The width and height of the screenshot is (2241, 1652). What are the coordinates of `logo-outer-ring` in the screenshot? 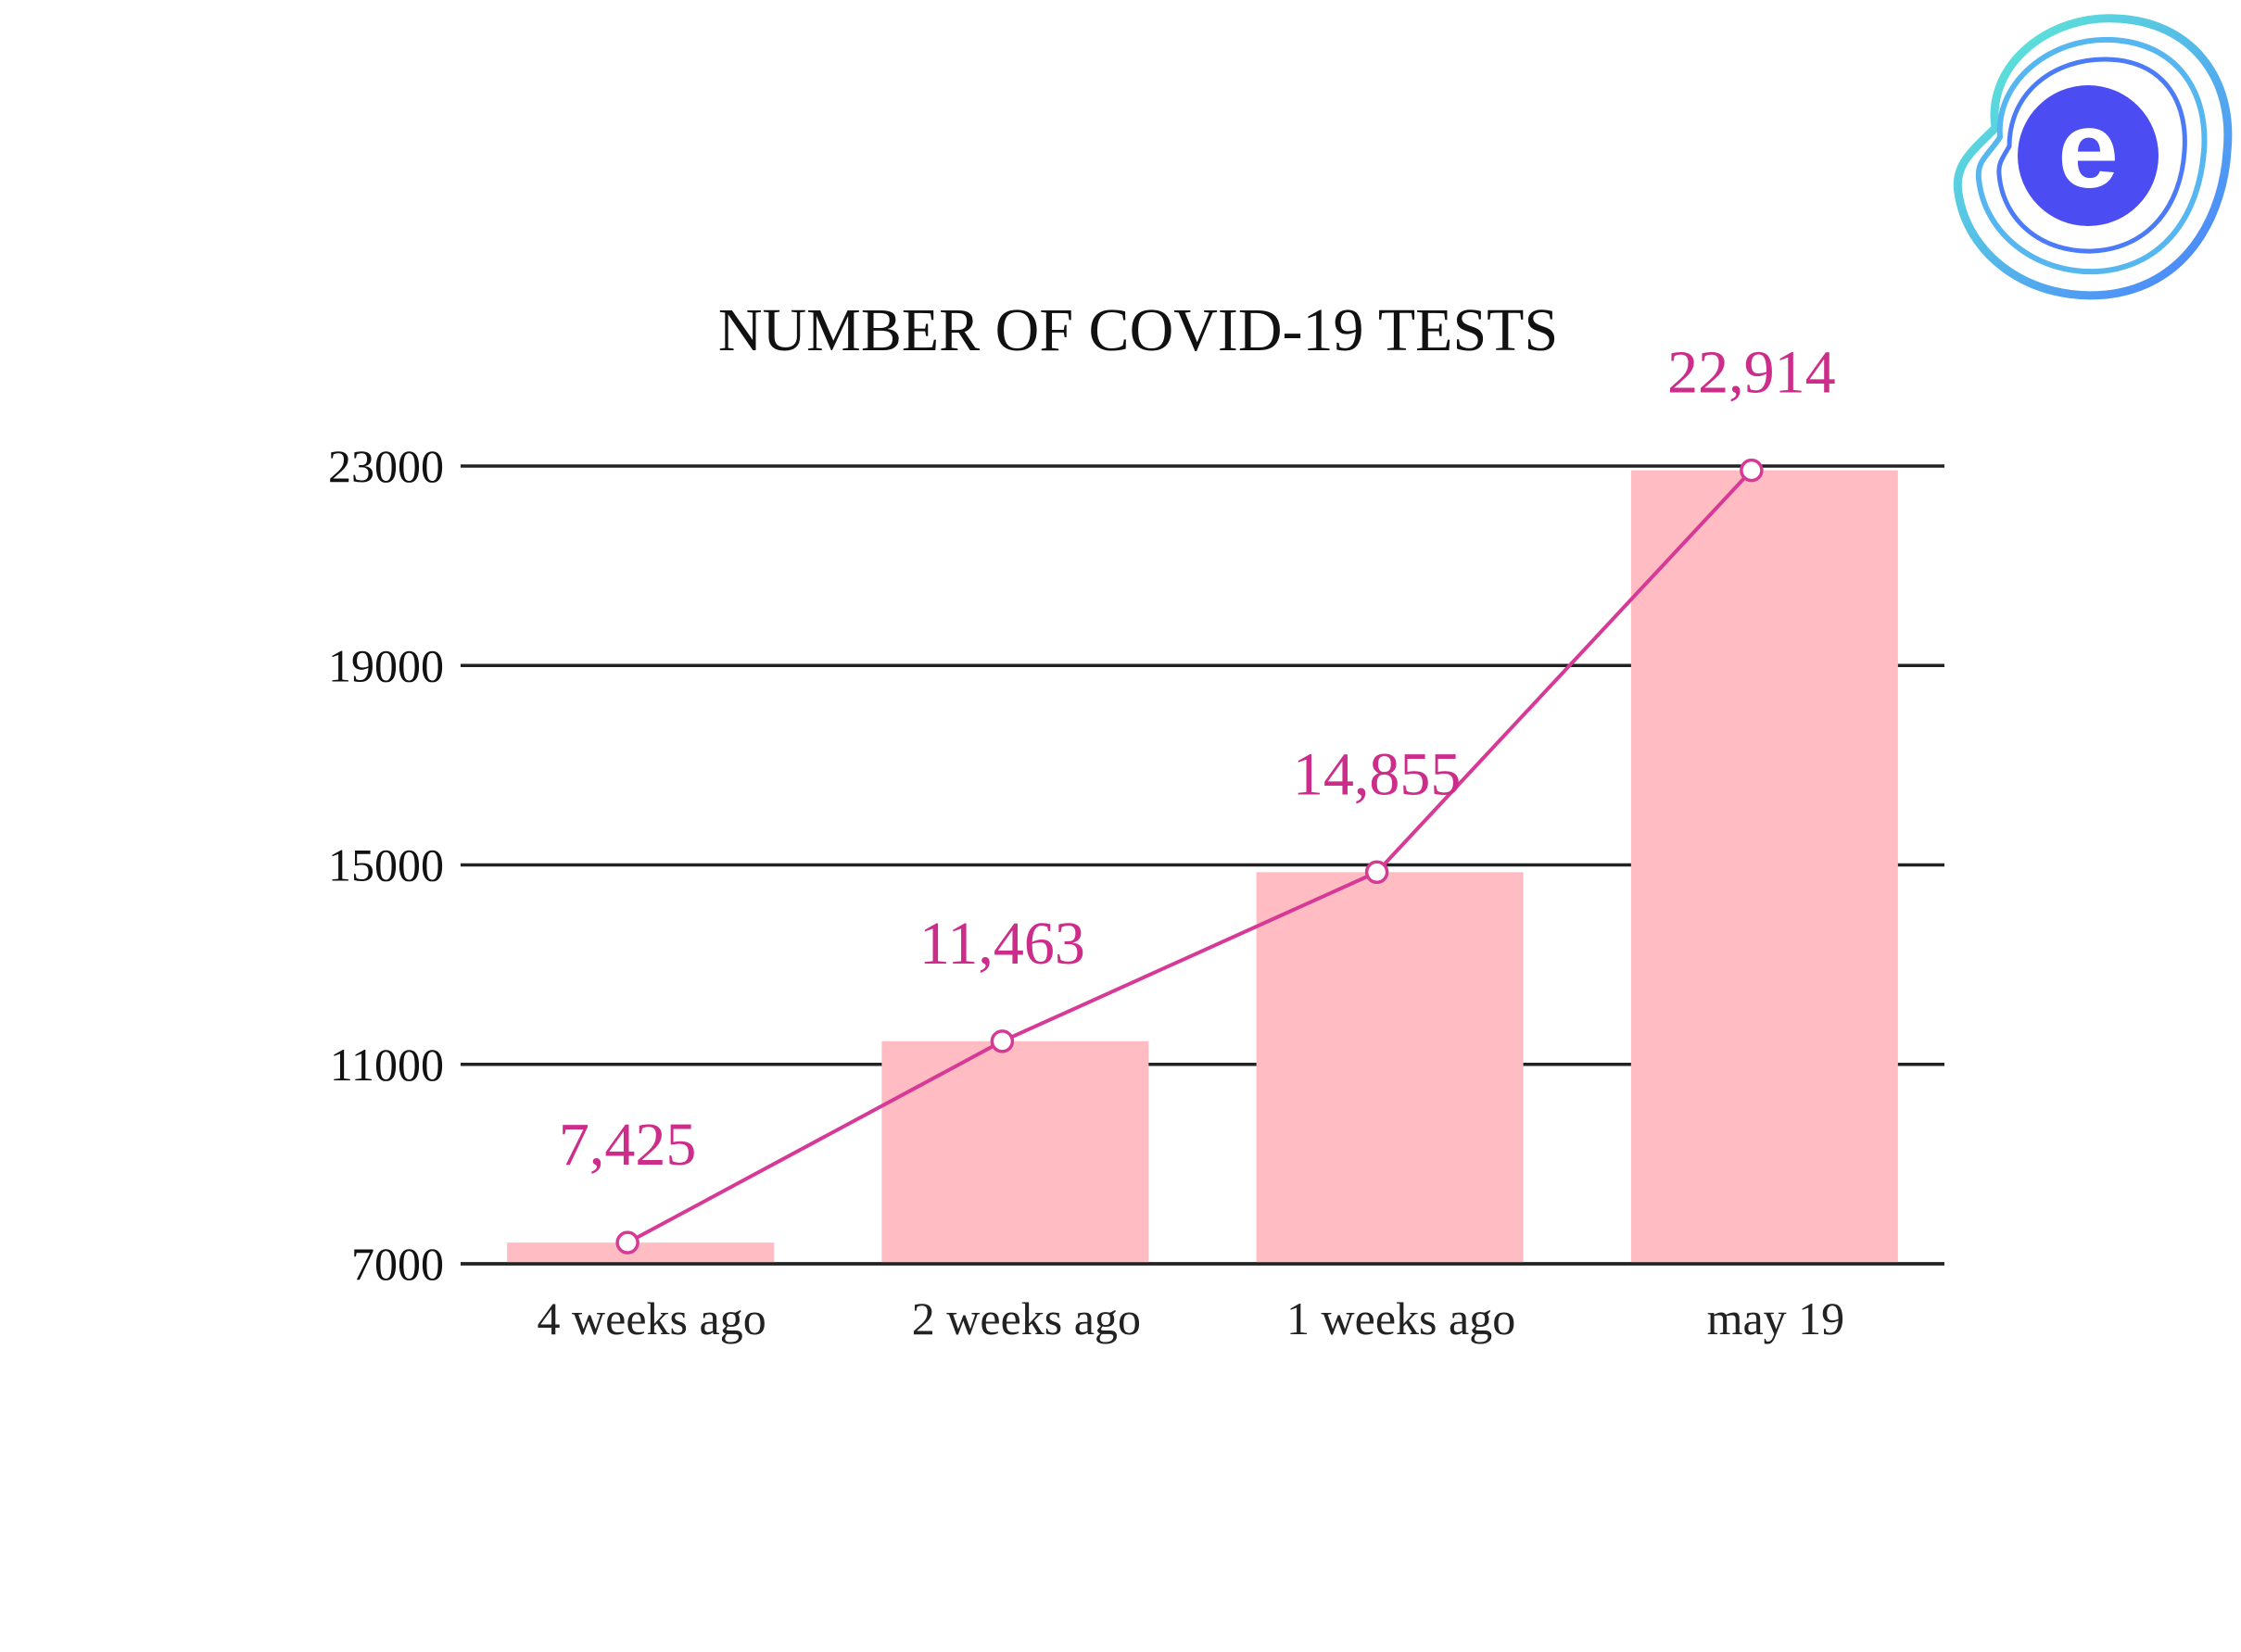 It's located at (2093, 157).